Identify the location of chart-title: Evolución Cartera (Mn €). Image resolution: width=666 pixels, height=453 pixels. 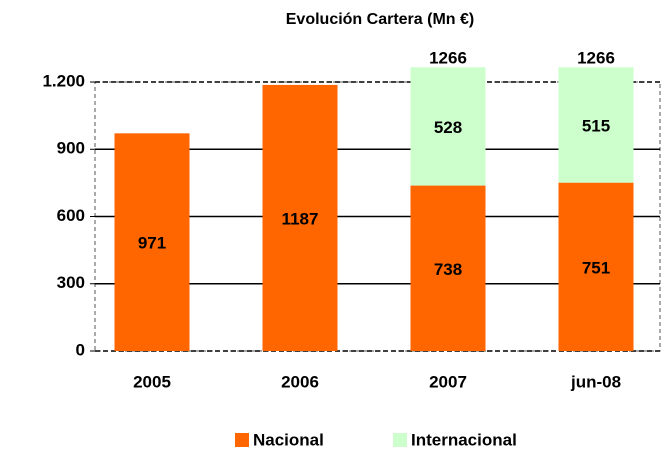
(380, 19).